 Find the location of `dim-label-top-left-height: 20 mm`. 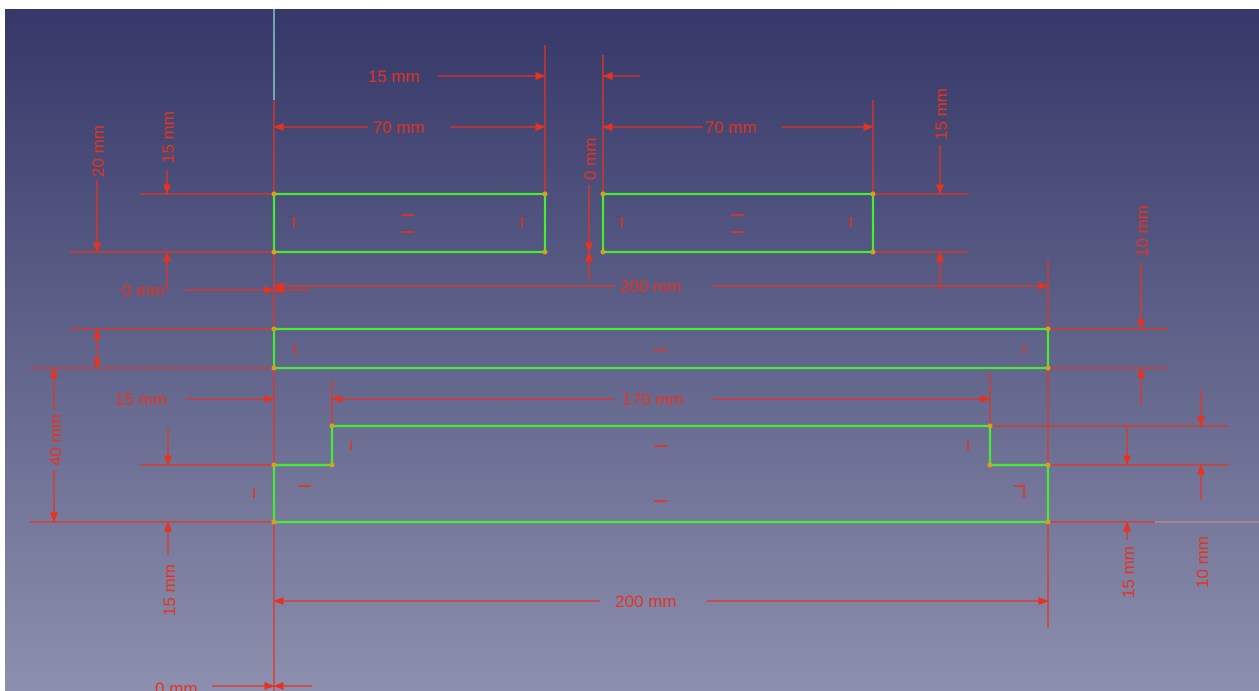

dim-label-top-left-height: 20 mm is located at coordinates (98, 151).